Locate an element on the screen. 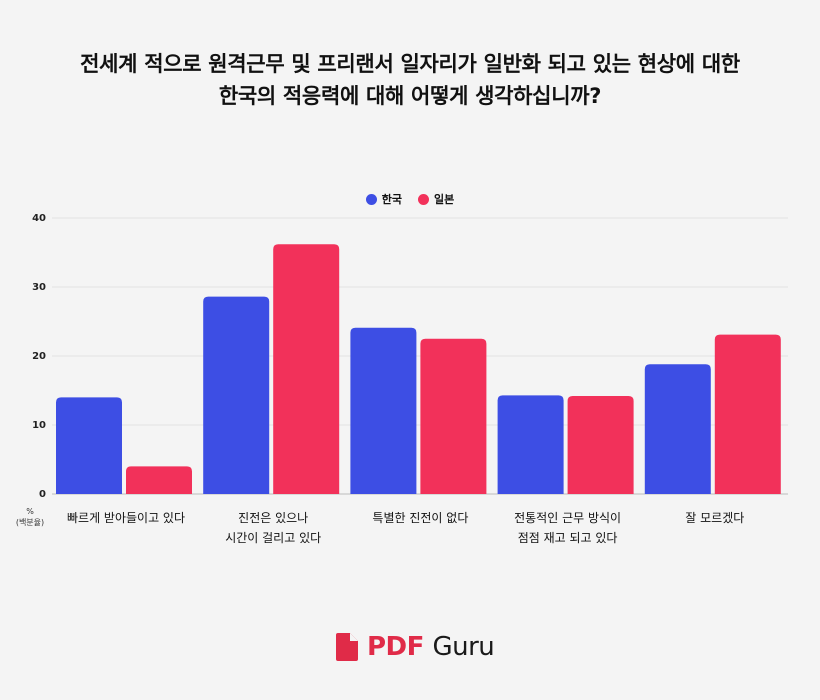  x-category-label-2-line-0: 특별한 진전이 없다 is located at coordinates (420, 518).